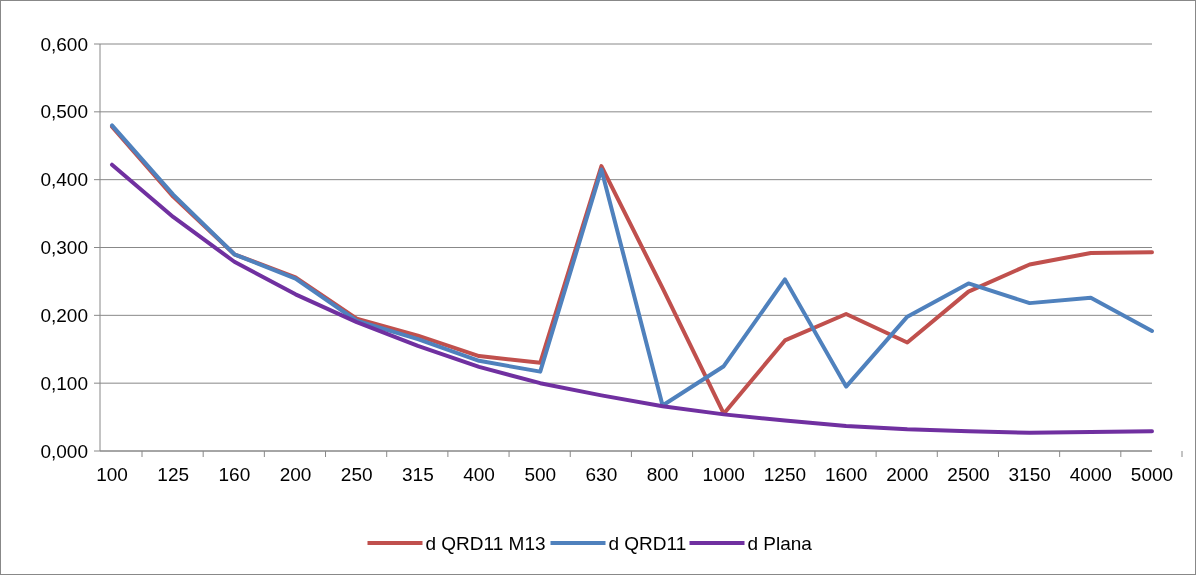 This screenshot has width=1196, height=575. I want to click on x-tick-label: 200, so click(295, 474).